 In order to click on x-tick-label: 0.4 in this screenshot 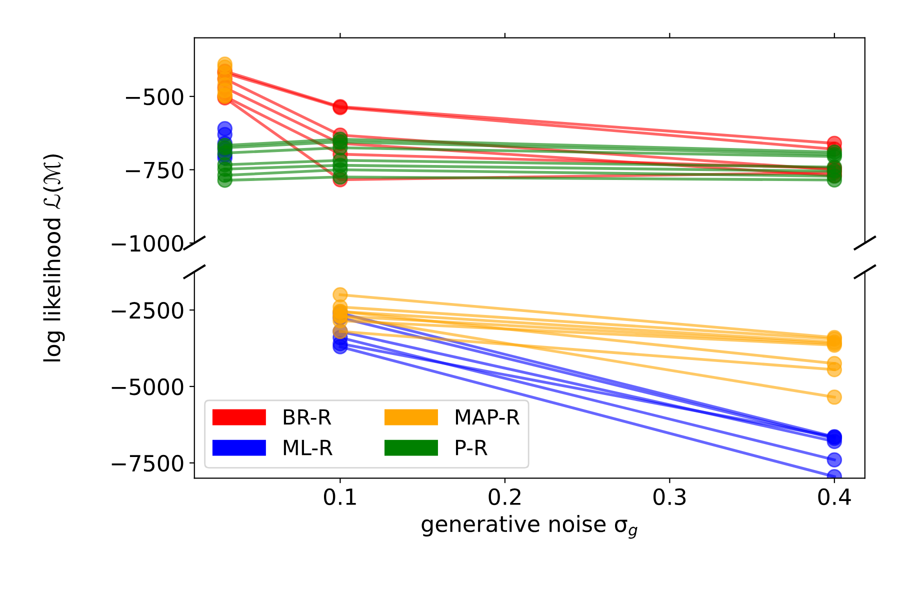, I will do `click(834, 497)`.